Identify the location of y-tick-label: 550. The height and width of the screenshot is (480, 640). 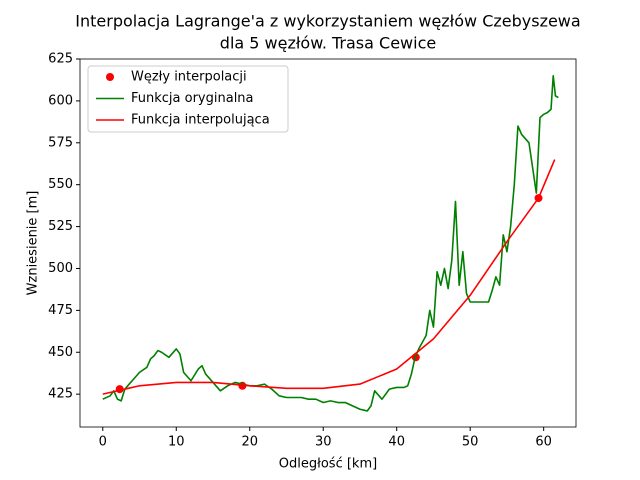
(60, 184).